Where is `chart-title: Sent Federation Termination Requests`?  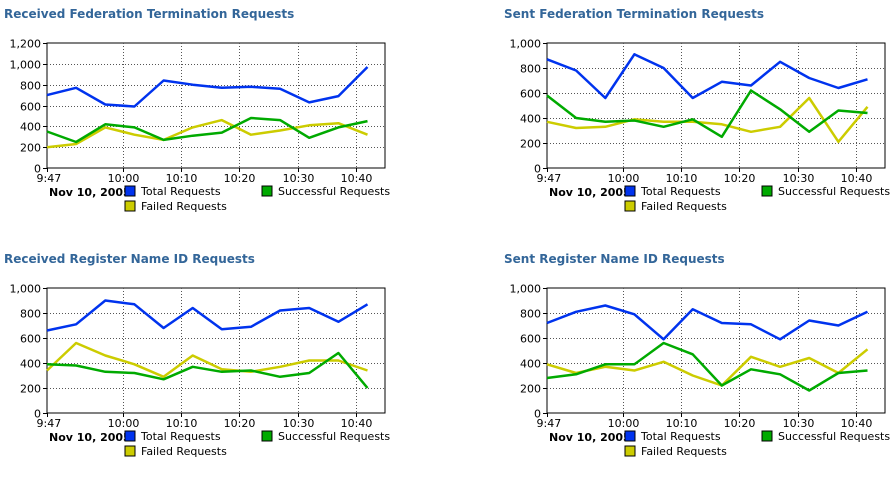 chart-title: Sent Federation Termination Requests is located at coordinates (634, 14).